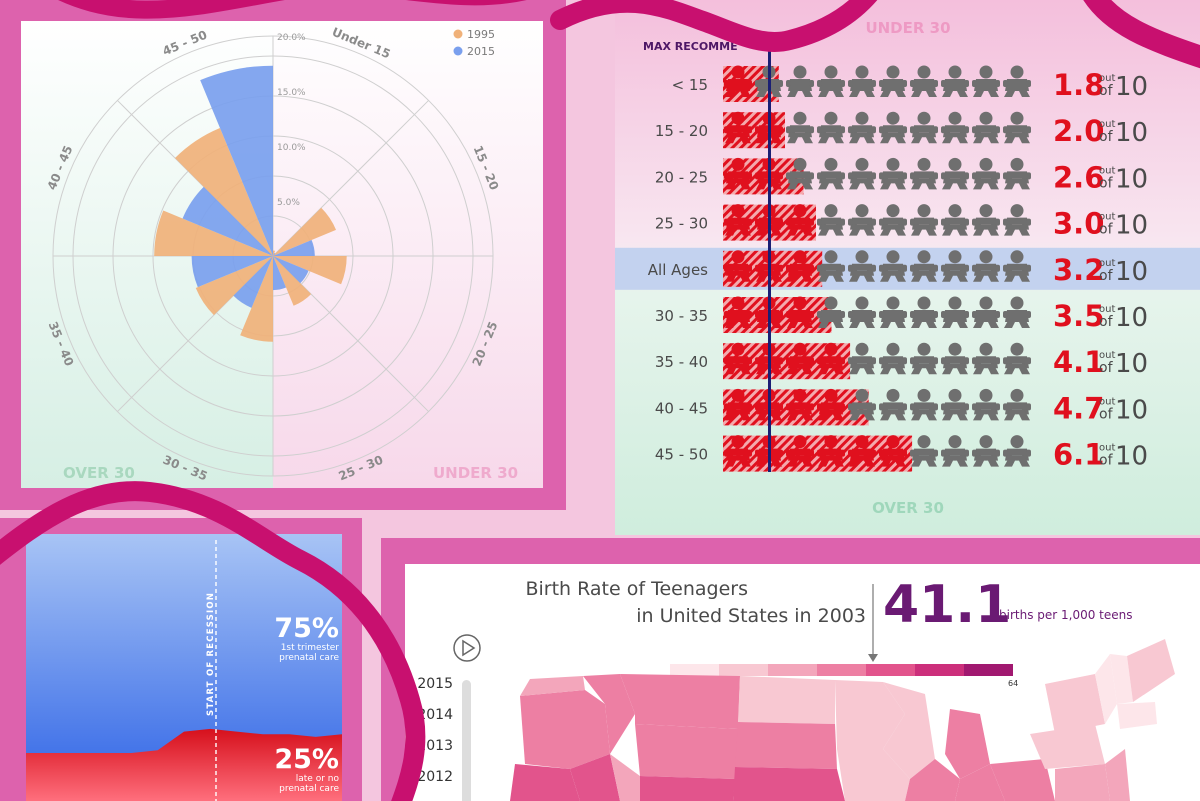  Describe the element at coordinates (681, 316) in the screenshot. I see `row-label: 30 - 35` at that location.